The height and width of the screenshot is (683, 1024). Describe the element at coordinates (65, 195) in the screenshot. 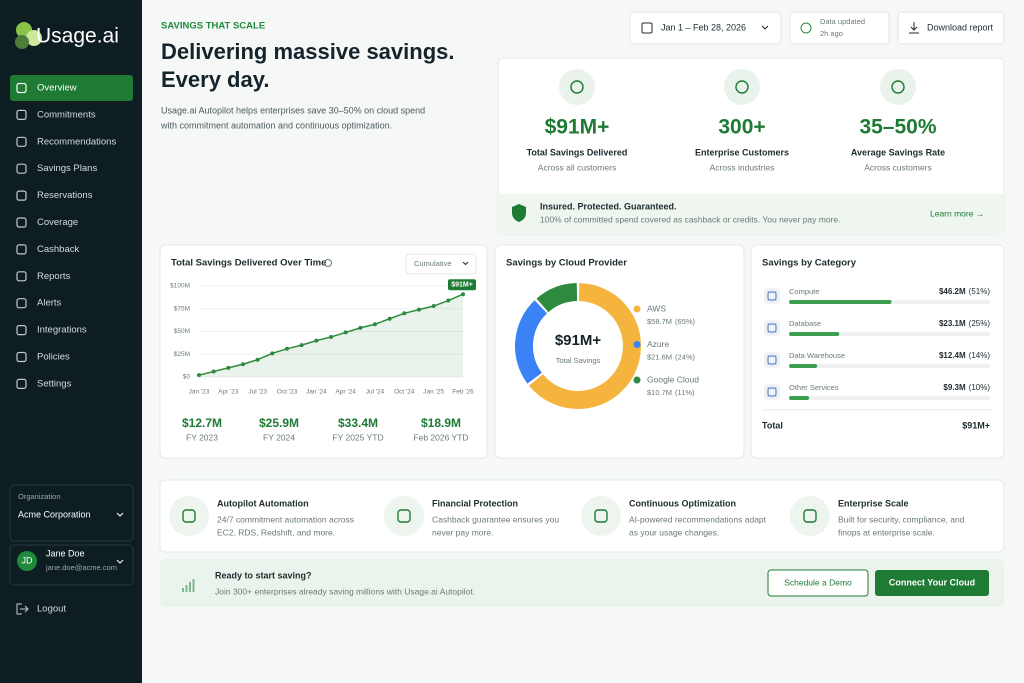

I see `nav-item: Reservations` at that location.